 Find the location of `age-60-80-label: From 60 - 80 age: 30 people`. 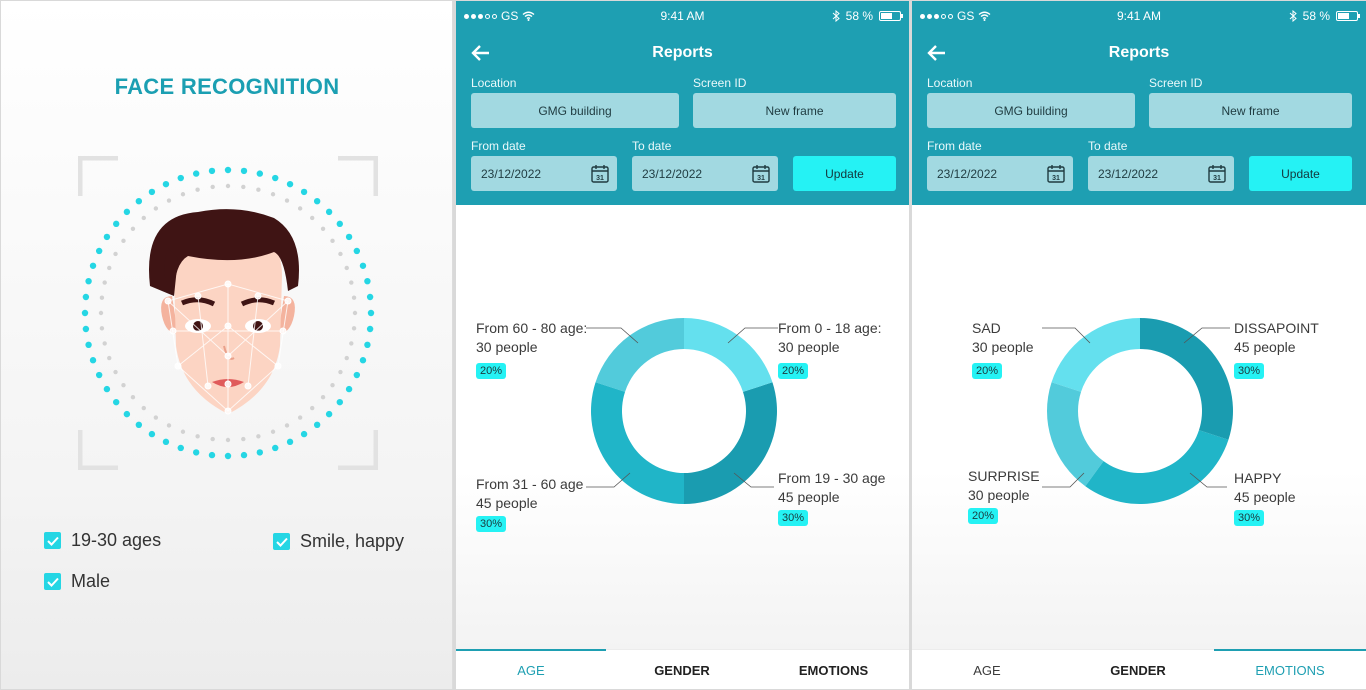

age-60-80-label: From 60 - 80 age: 30 people is located at coordinates (532, 337).